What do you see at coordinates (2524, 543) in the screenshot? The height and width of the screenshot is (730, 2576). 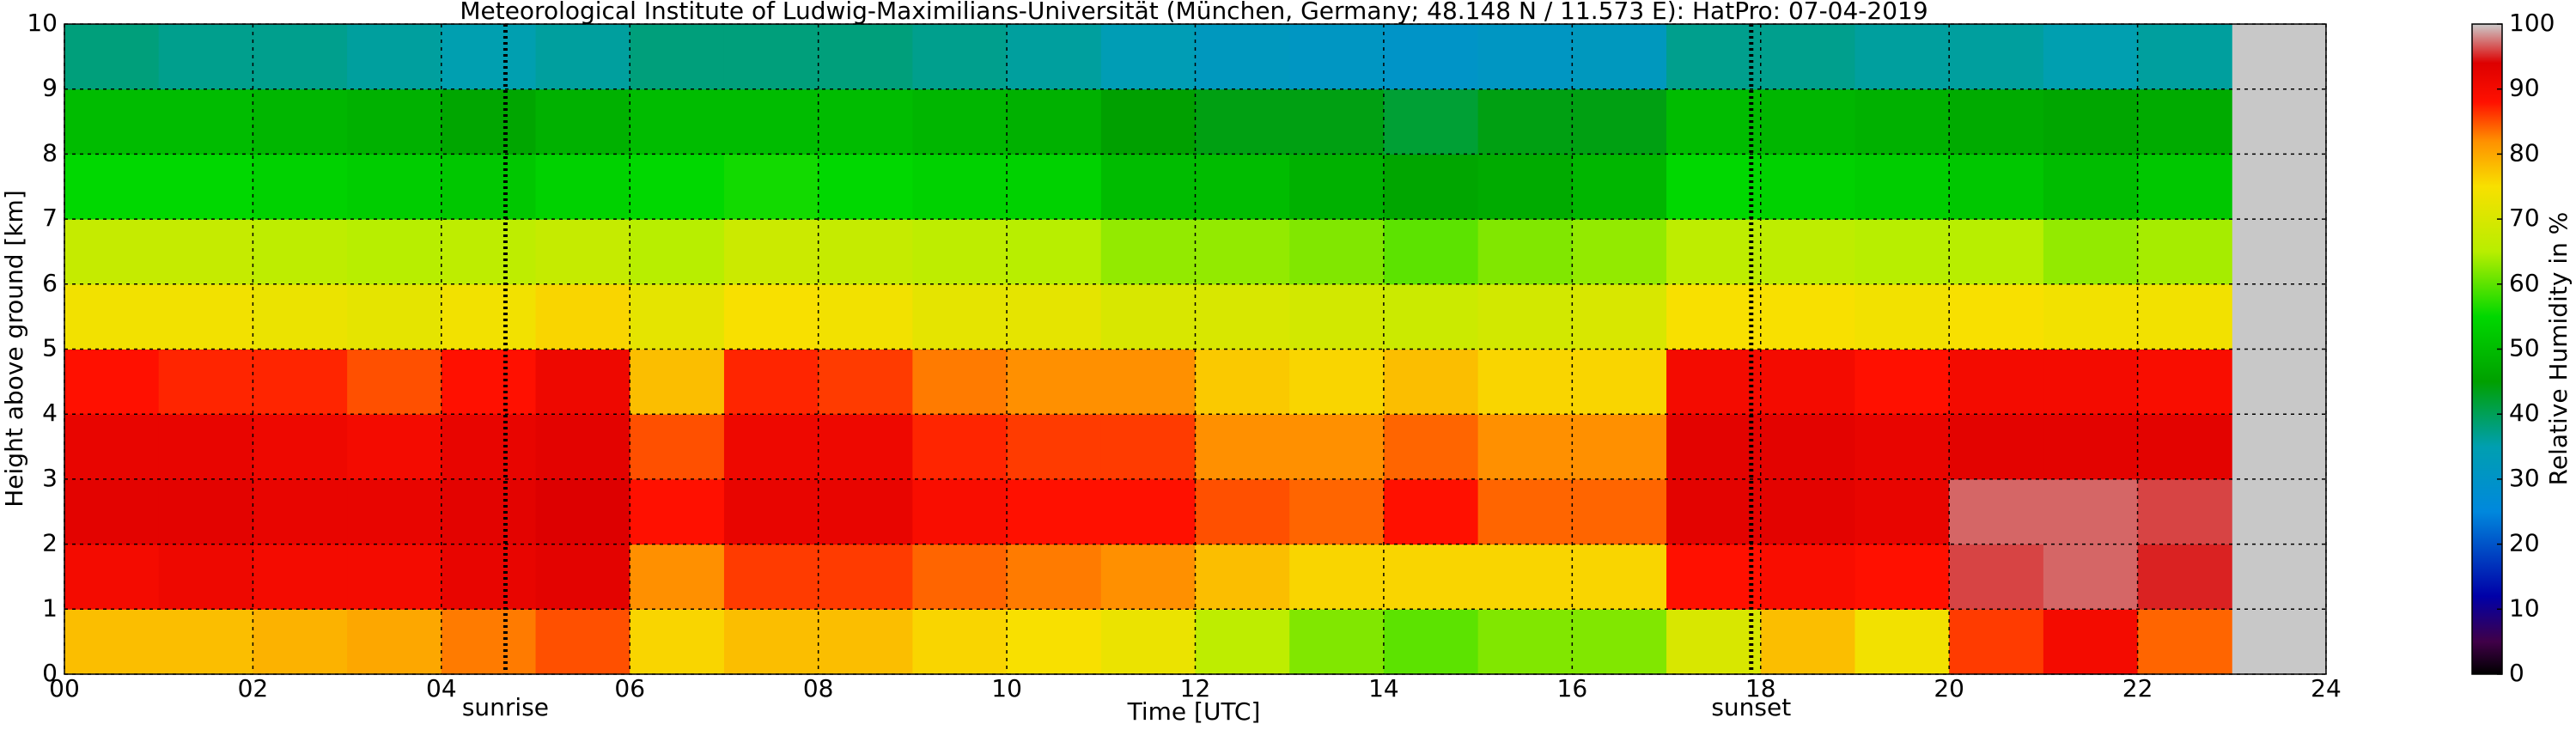 I see `colorbar-tick-label: 20` at bounding box center [2524, 543].